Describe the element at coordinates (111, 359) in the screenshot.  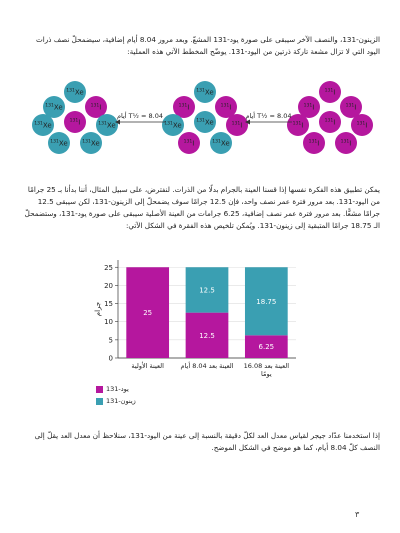
I see `y-tick-label: 0` at that location.